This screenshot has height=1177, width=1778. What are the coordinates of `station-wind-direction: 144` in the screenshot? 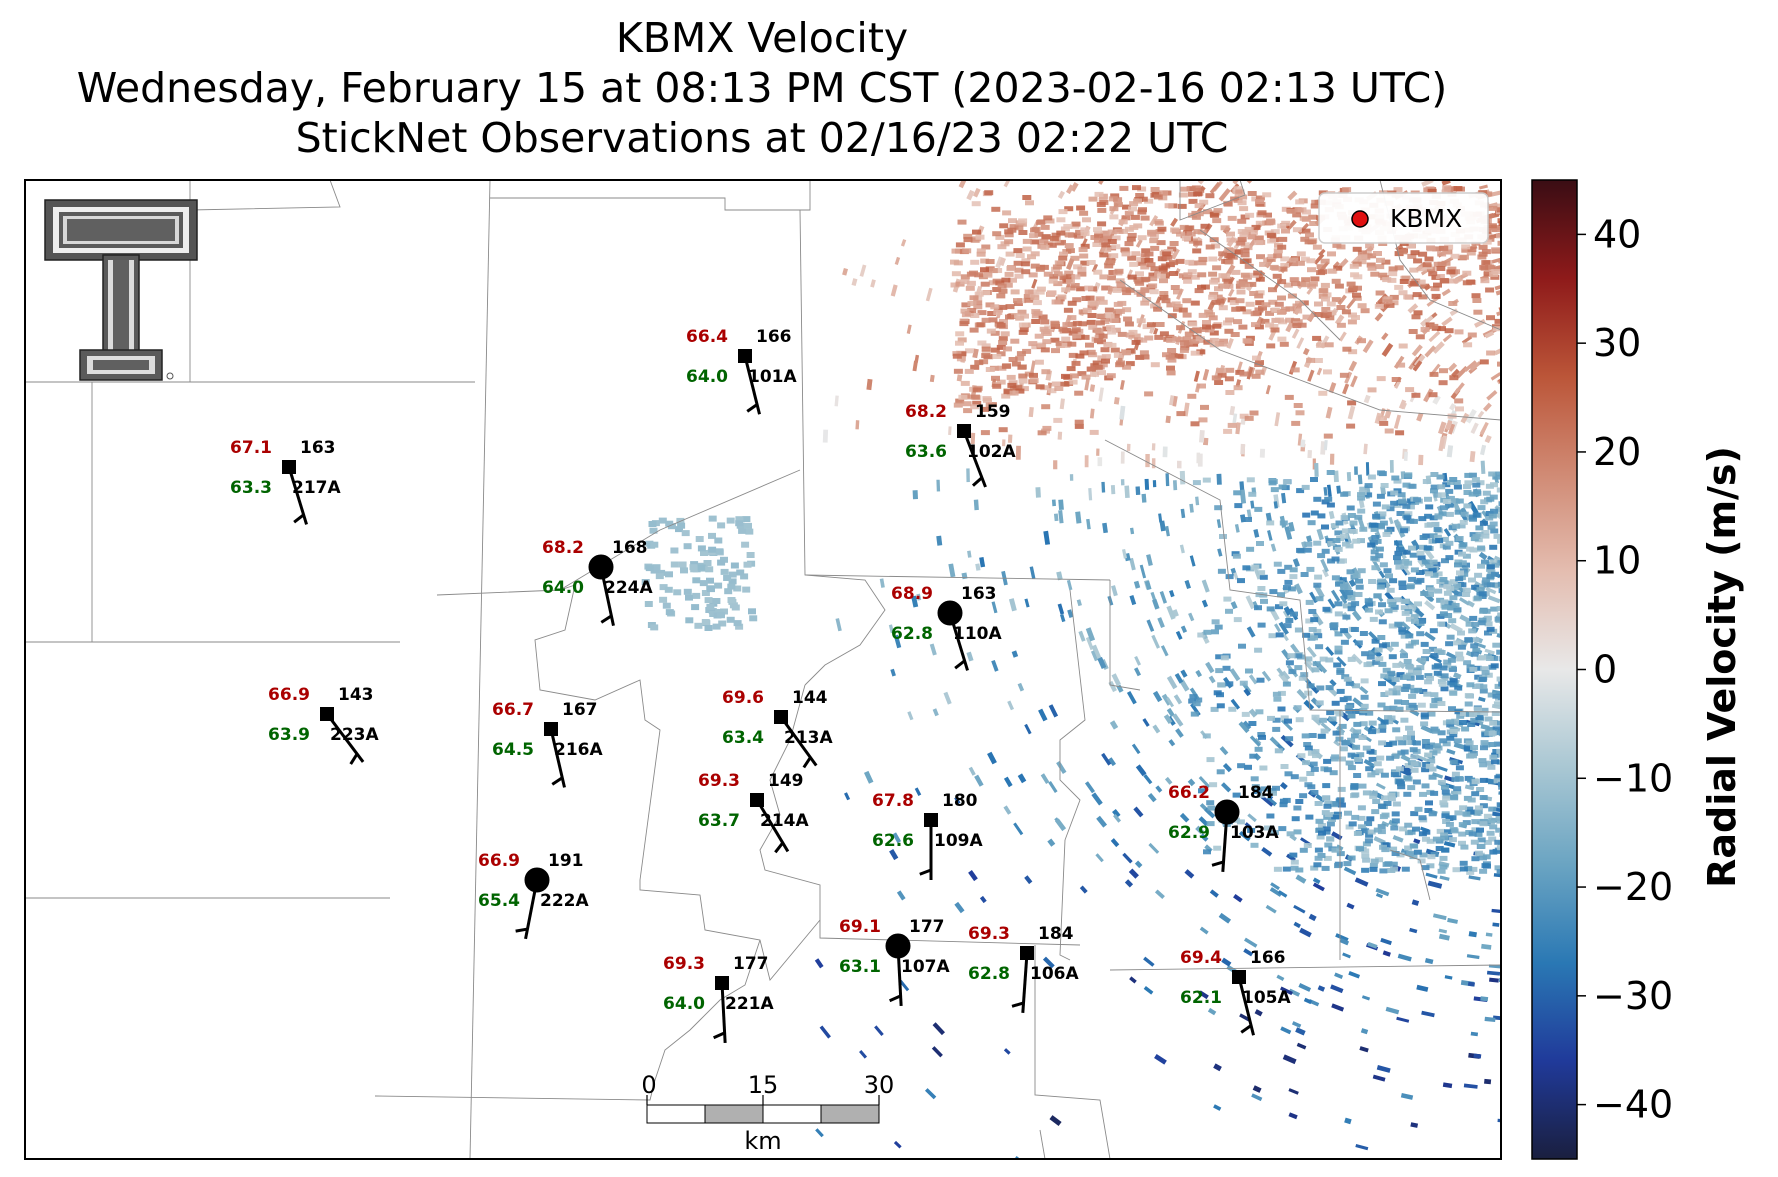 It's located at (810, 698).